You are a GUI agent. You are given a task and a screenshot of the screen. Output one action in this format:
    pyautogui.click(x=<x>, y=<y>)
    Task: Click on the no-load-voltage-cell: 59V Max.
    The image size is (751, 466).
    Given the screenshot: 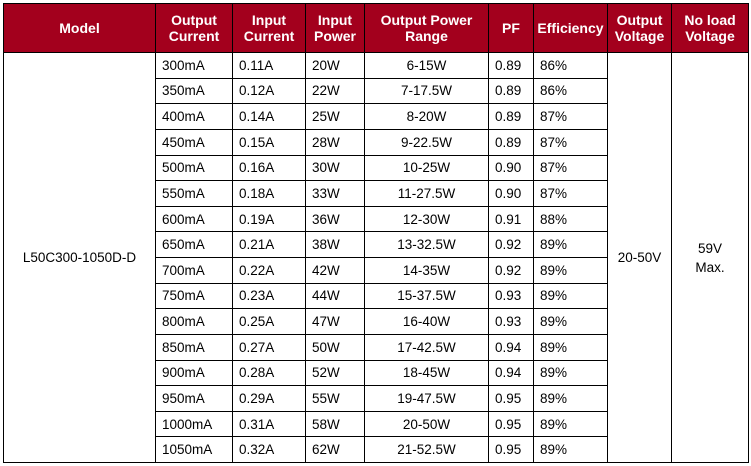 What is the action you would take?
    pyautogui.click(x=710, y=257)
    